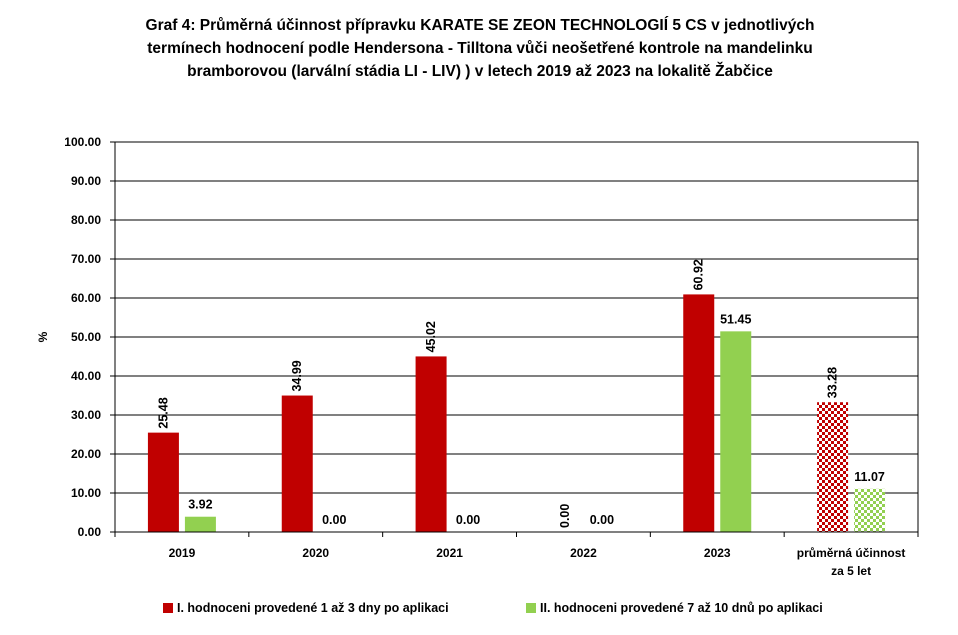 This screenshot has height=635, width=958. What do you see at coordinates (86, 337) in the screenshot?
I see `y-tick-label-5: 50.00` at bounding box center [86, 337].